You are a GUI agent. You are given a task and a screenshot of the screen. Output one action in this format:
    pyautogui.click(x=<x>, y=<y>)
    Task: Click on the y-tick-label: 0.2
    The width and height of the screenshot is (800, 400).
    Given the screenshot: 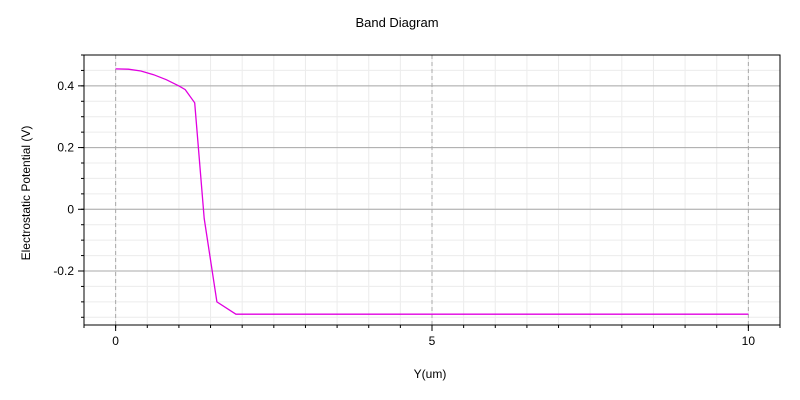 What is the action you would take?
    pyautogui.click(x=65, y=148)
    